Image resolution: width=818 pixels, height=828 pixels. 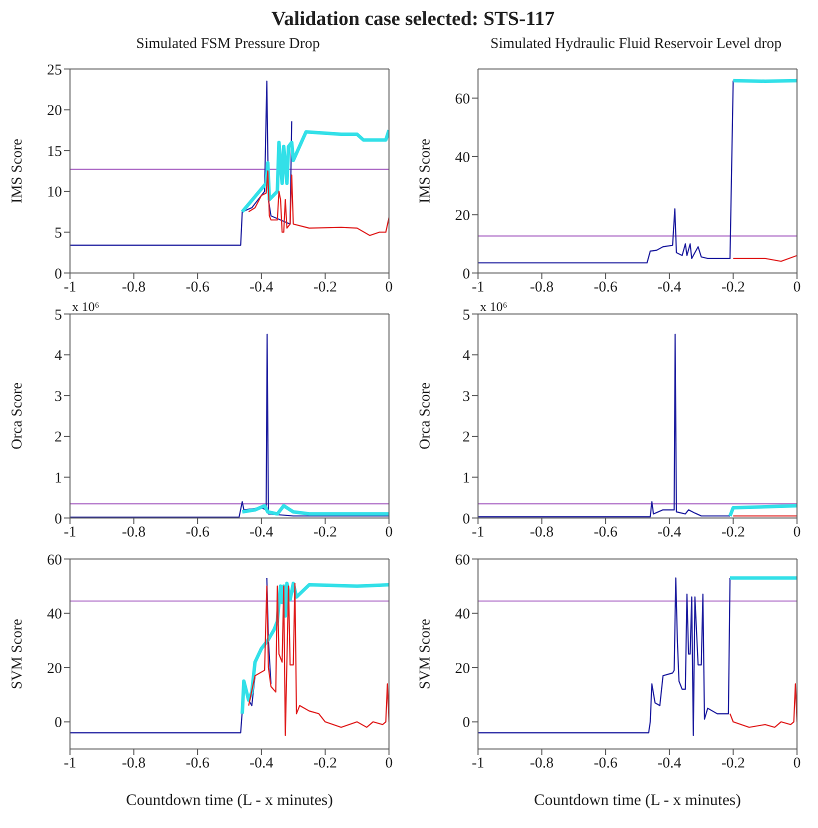 I want to click on y-tick-label: 15, so click(x=54, y=152).